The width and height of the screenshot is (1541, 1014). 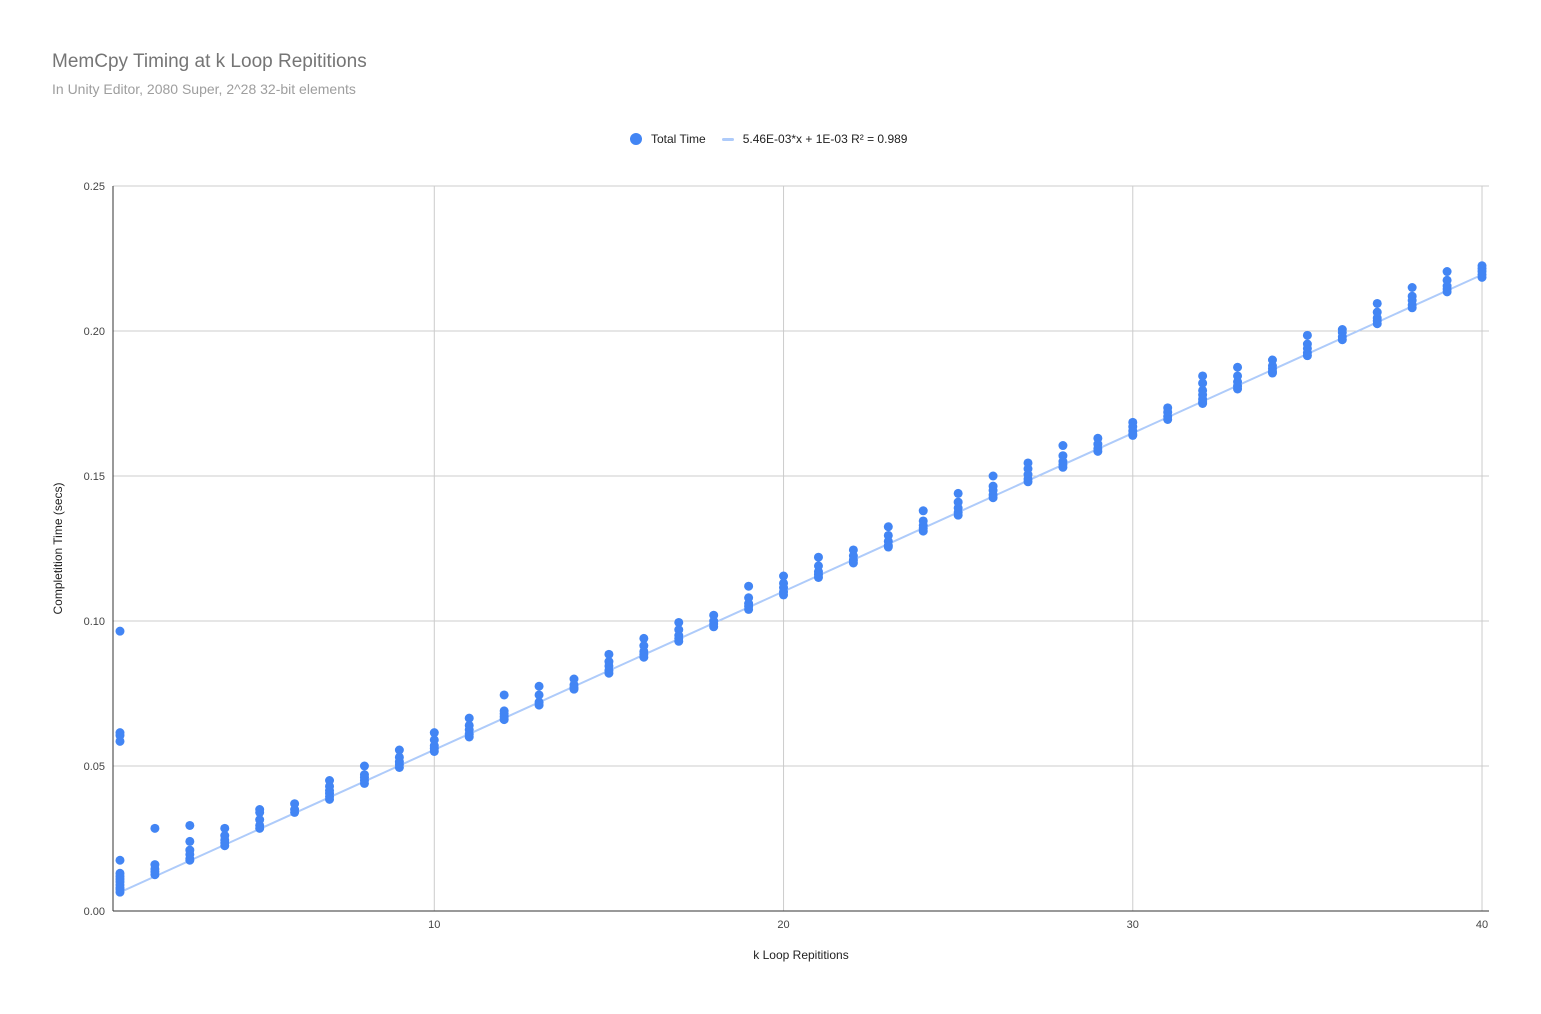 What do you see at coordinates (783, 925) in the screenshot?
I see `x-tick-label: 20` at bounding box center [783, 925].